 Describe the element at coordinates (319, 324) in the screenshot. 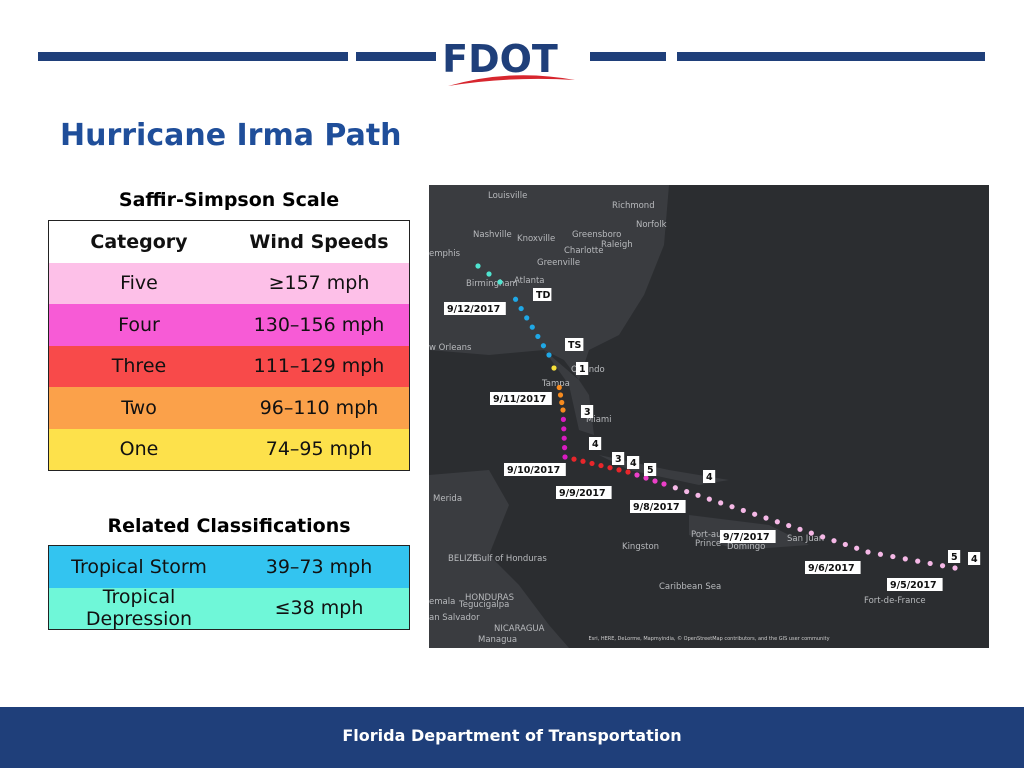

I see `cell: 130–156 mph` at that location.